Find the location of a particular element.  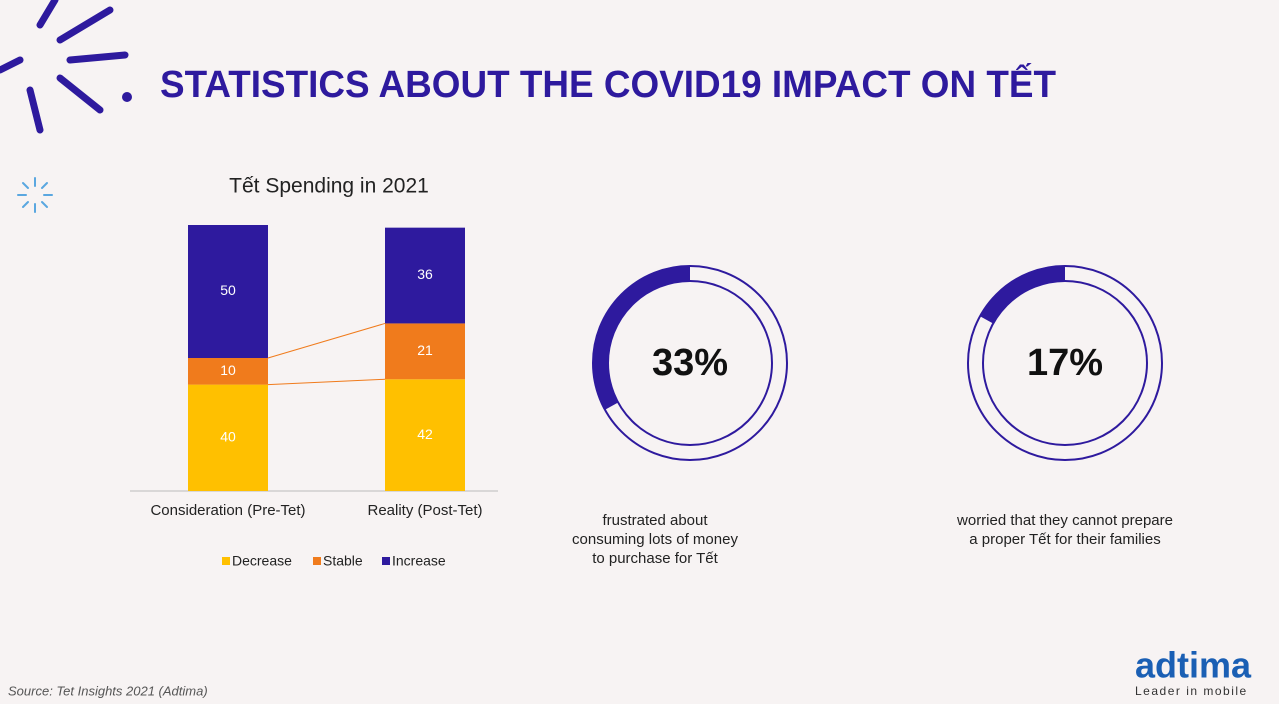

segment-label: 36 is located at coordinates (425, 274).